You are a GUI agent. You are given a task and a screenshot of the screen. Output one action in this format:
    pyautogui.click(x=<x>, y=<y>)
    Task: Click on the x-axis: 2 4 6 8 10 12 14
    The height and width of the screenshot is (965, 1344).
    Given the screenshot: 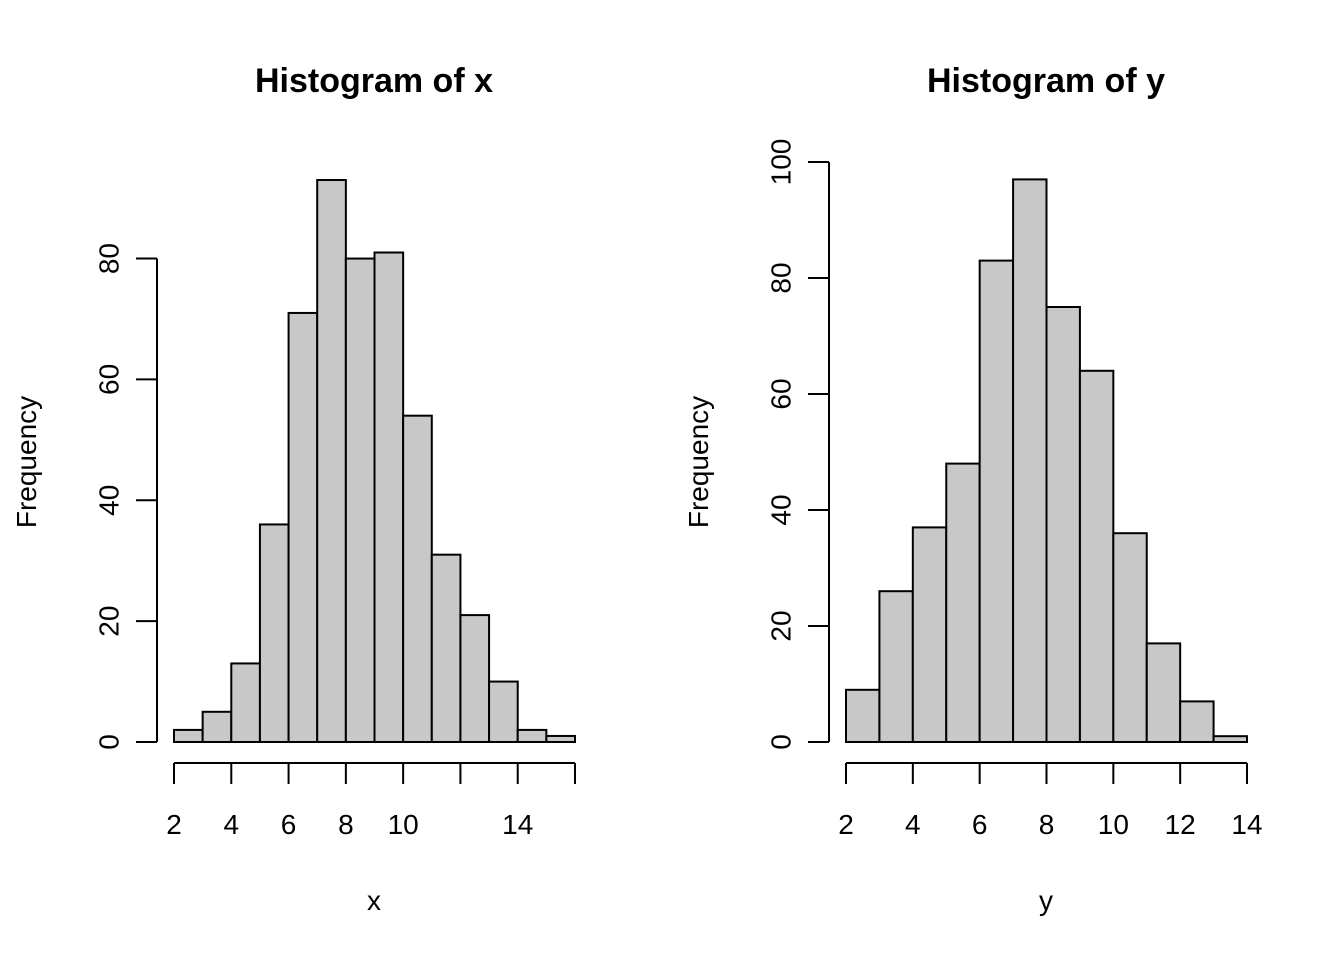 What is the action you would take?
    pyautogui.click(x=1050, y=801)
    